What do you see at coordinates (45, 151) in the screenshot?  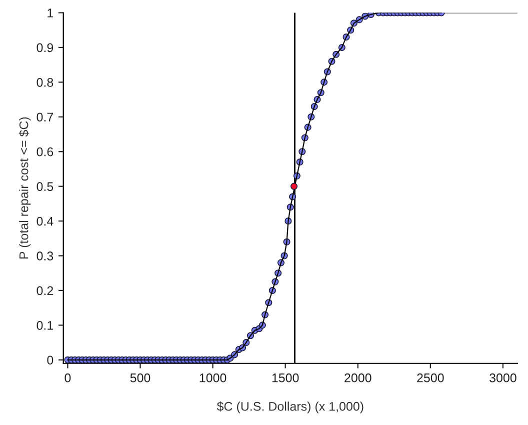 I see `y-tick-label: 0.6` at bounding box center [45, 151].